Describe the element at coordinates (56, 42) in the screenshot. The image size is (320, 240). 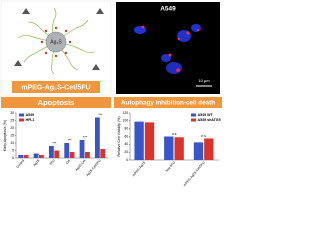
I see `core-label: Ag₂S` at that location.